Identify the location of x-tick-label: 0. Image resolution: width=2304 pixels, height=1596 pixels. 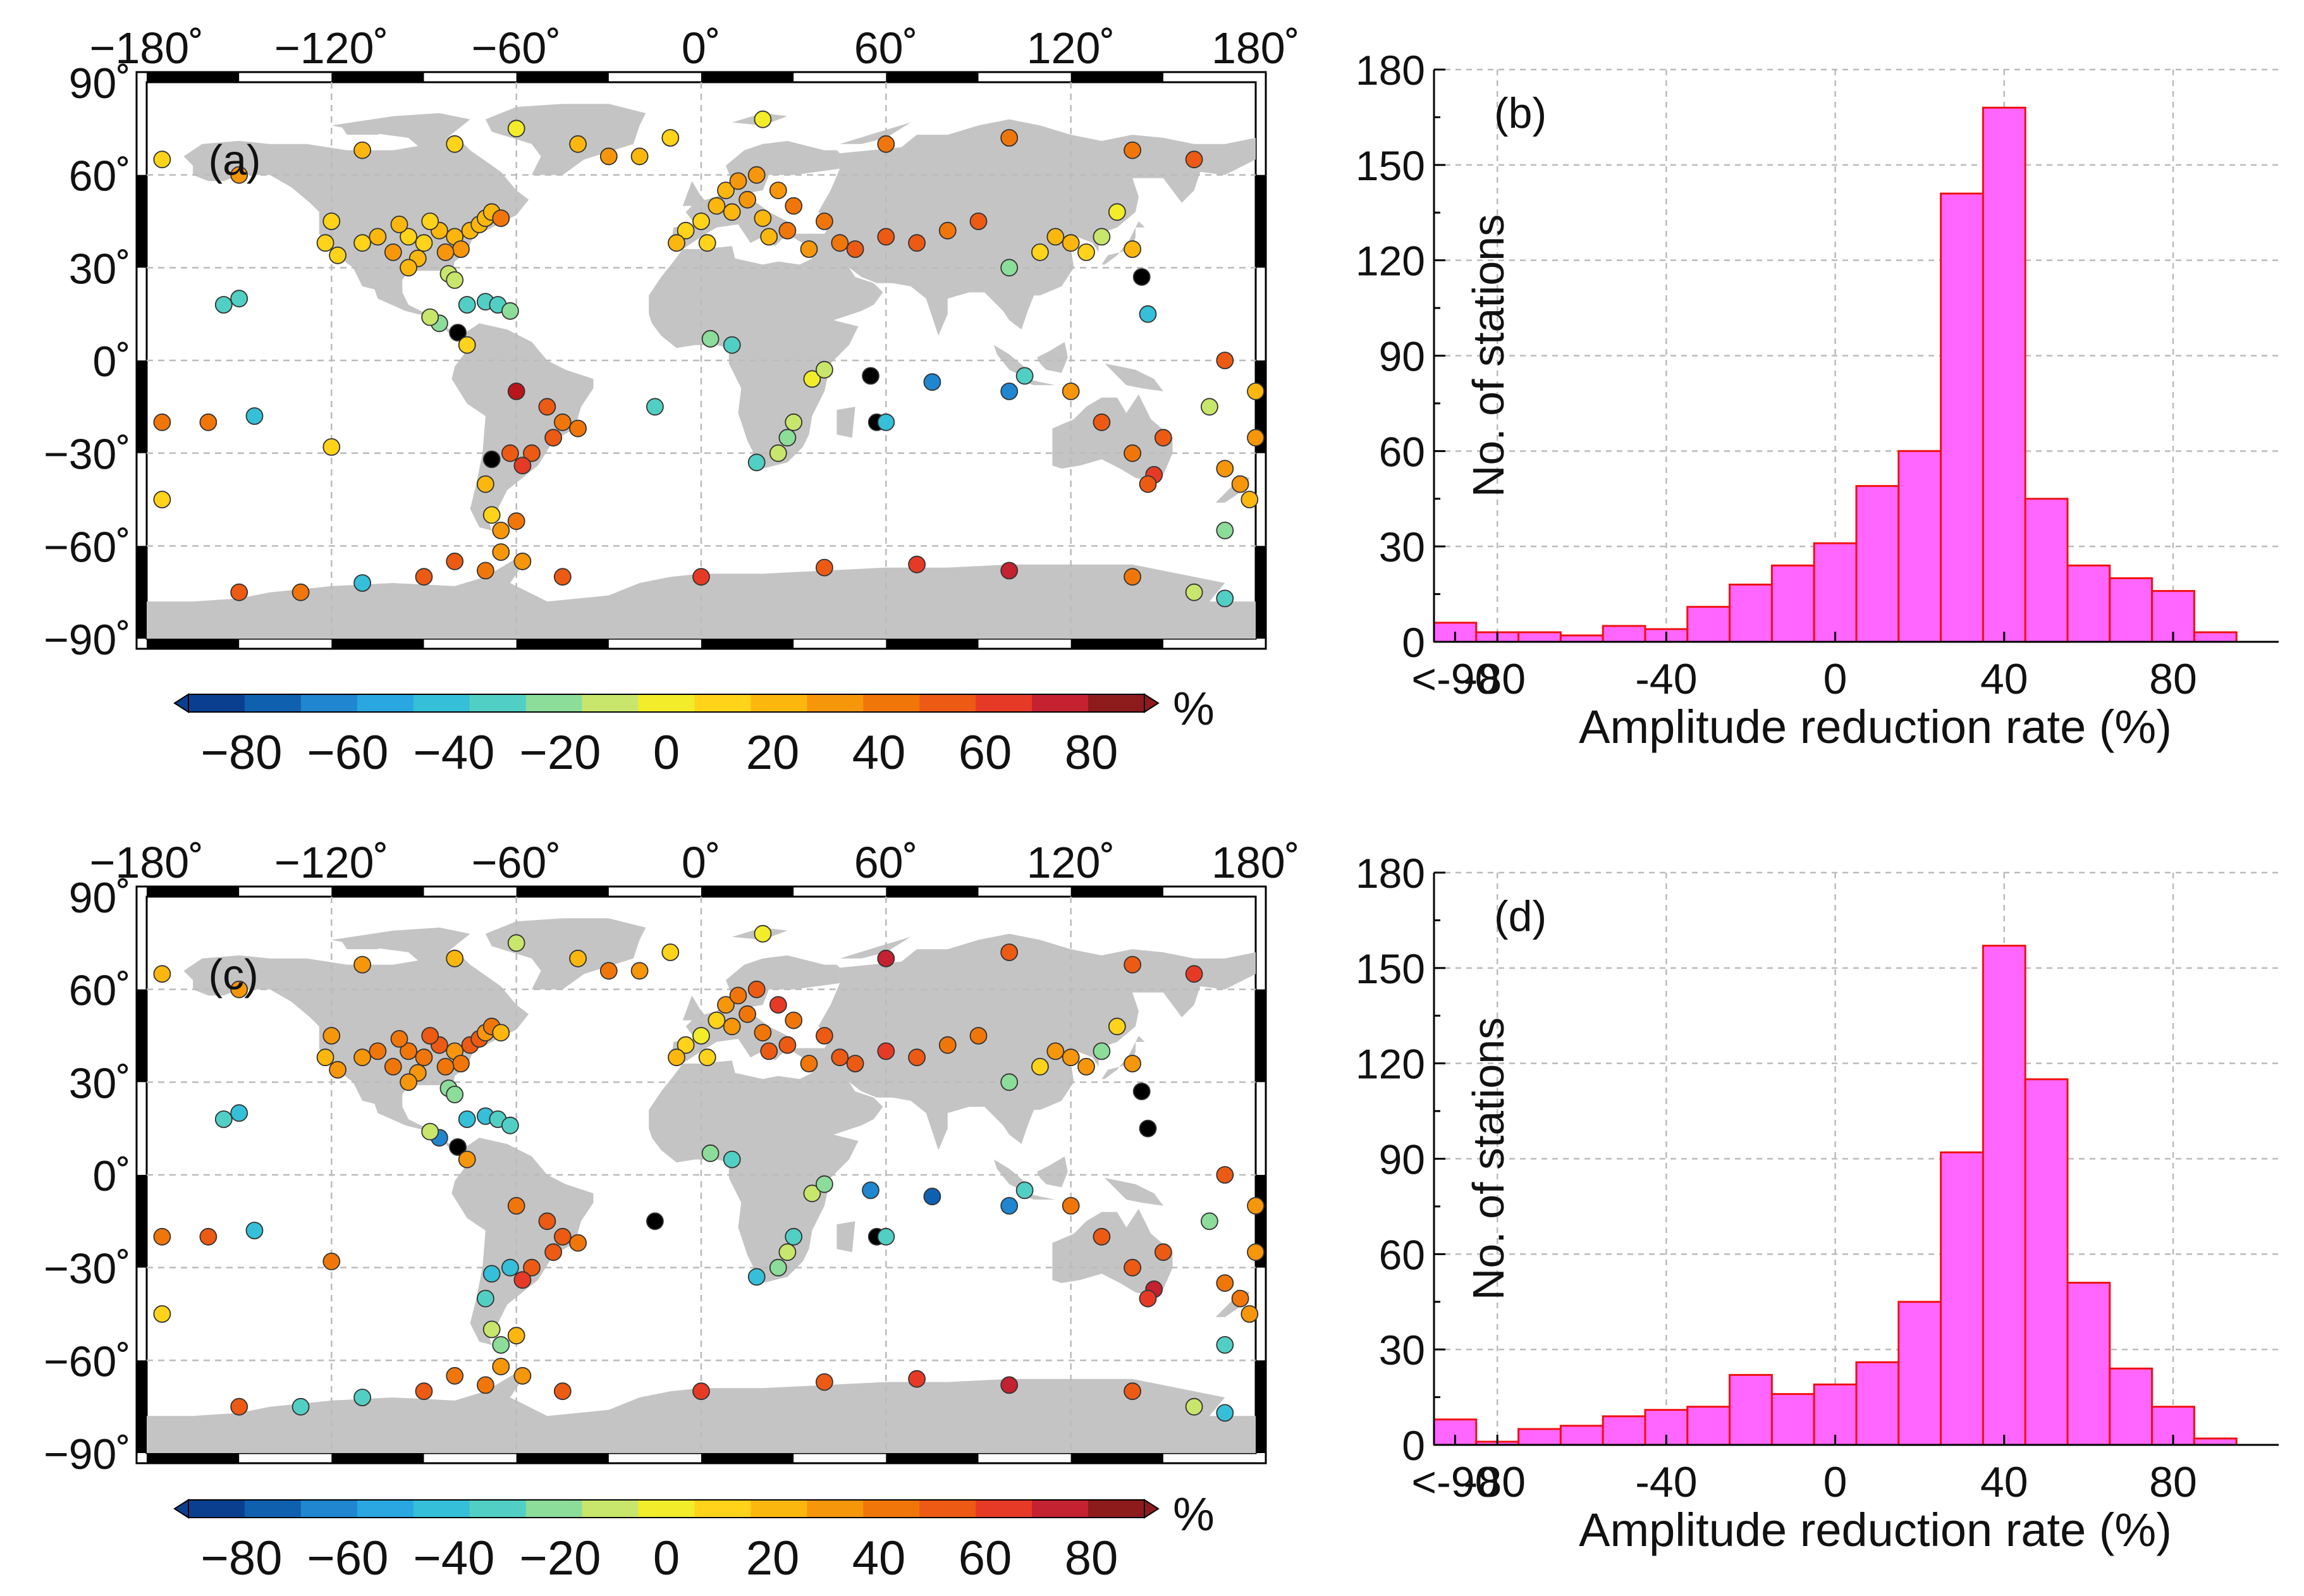
(1835, 1482).